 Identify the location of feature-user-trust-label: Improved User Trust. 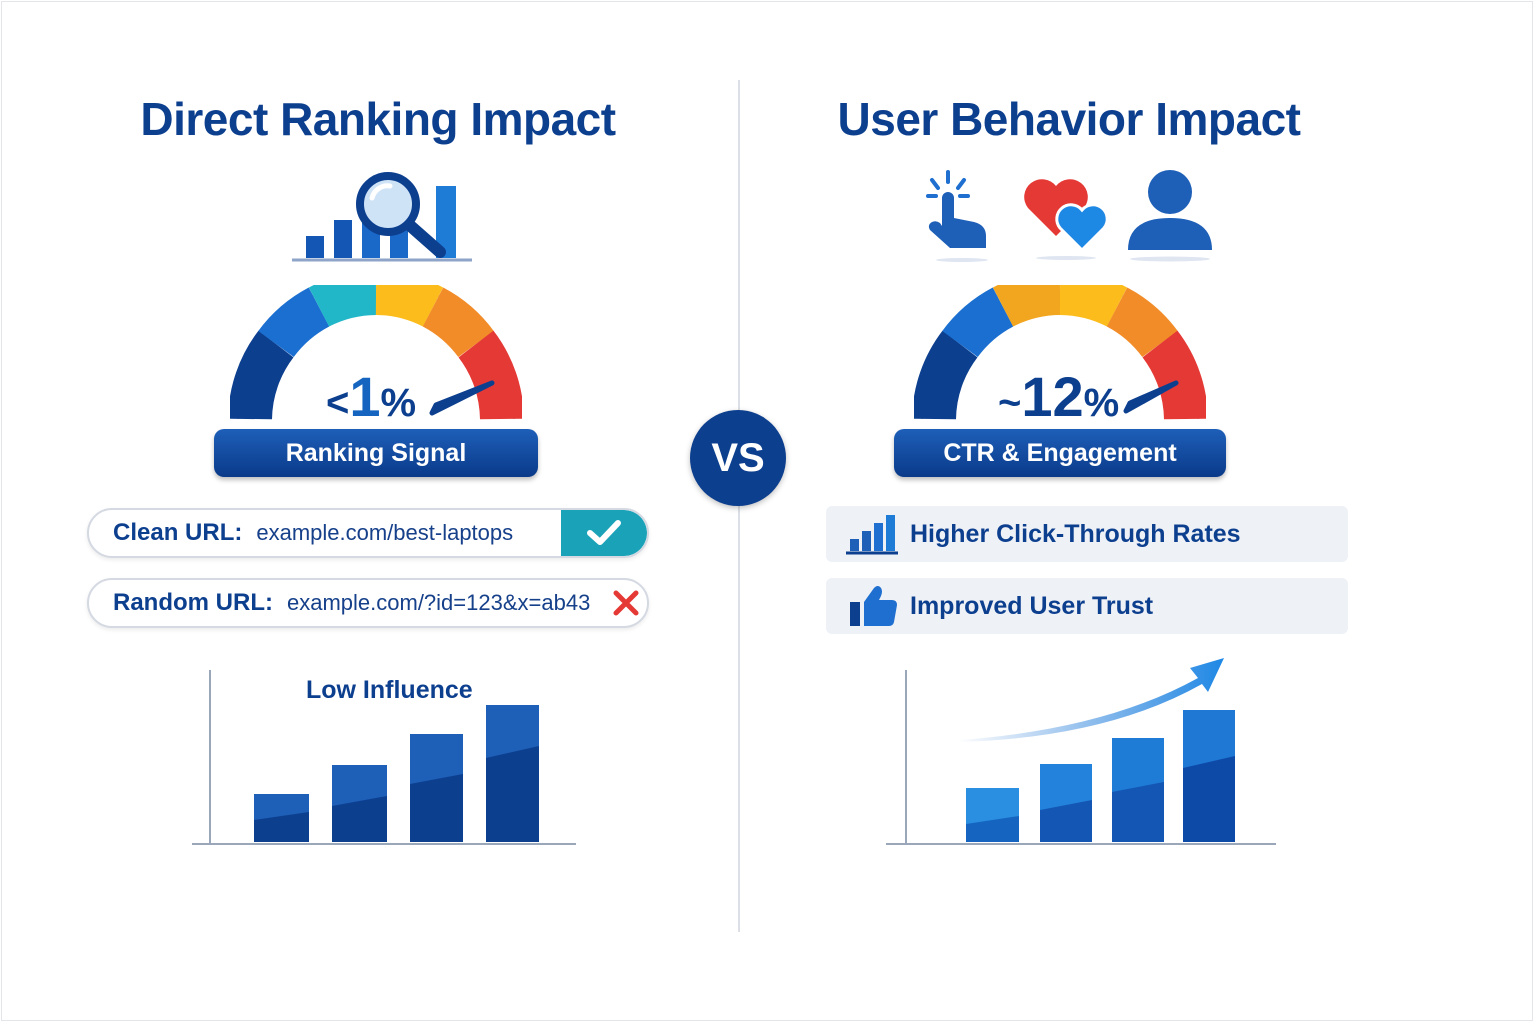
(1032, 605).